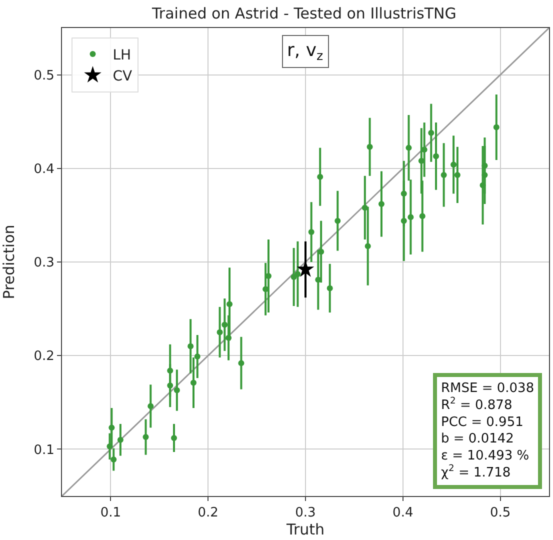 This screenshot has width=553, height=540. What do you see at coordinates (122, 76) in the screenshot?
I see `legend-label: CV` at bounding box center [122, 76].